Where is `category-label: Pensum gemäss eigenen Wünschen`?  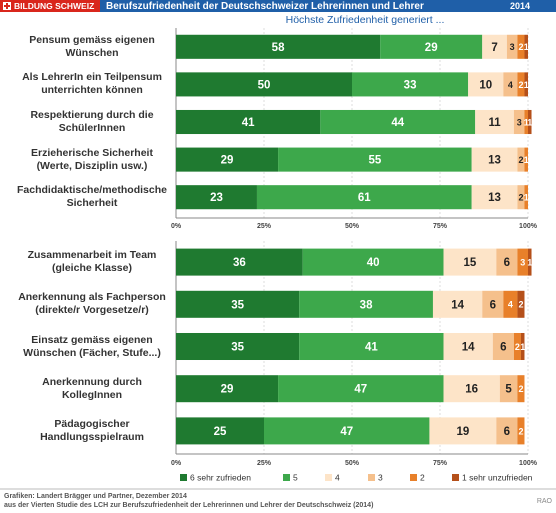 category-label: Pensum gemäss eigenen Wünschen is located at coordinates (92, 46).